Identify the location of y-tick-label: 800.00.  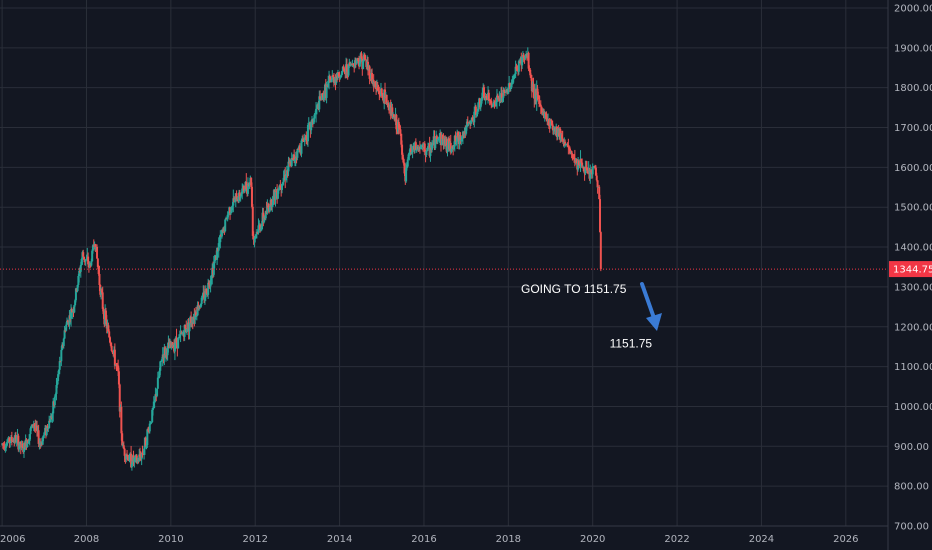
(911, 487).